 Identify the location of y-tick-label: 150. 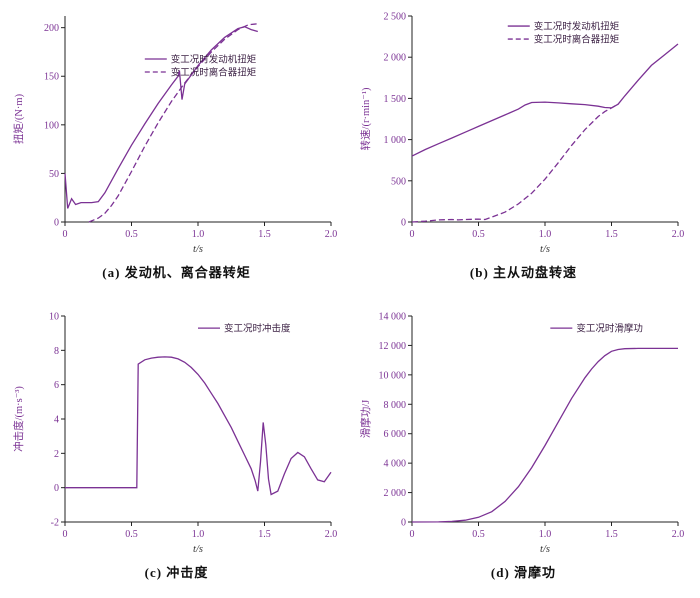
(51, 77).